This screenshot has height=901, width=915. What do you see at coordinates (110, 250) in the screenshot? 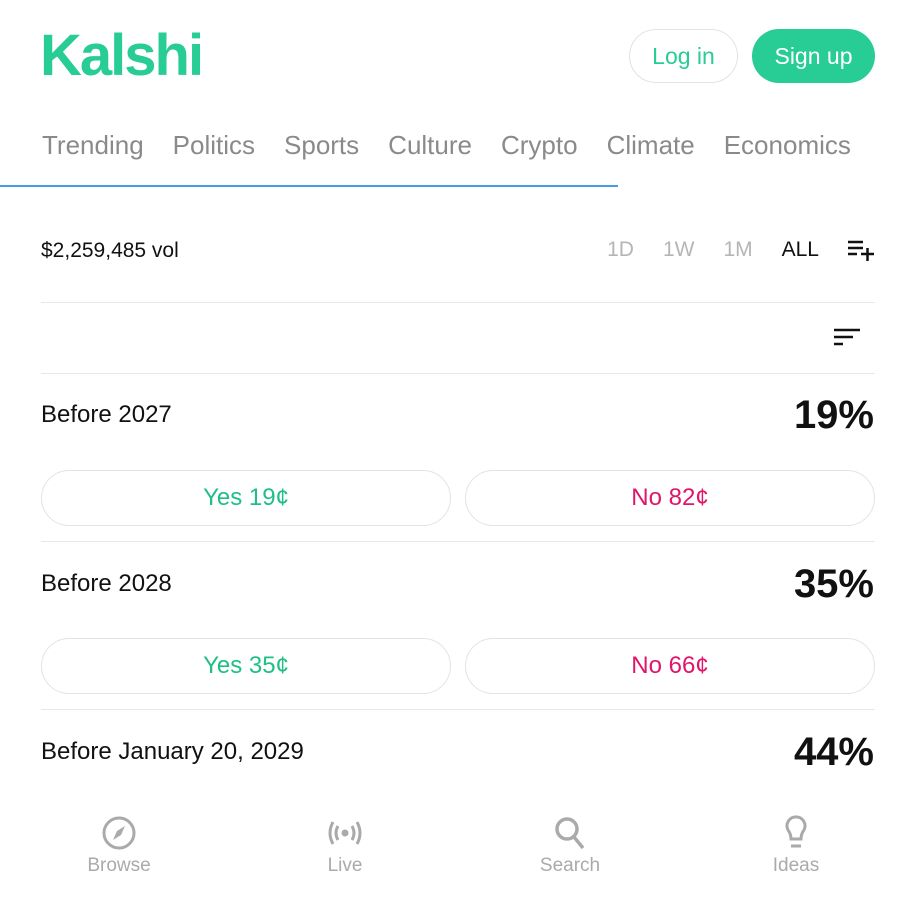
I see `volume-label: $2,259,485 vol` at bounding box center [110, 250].